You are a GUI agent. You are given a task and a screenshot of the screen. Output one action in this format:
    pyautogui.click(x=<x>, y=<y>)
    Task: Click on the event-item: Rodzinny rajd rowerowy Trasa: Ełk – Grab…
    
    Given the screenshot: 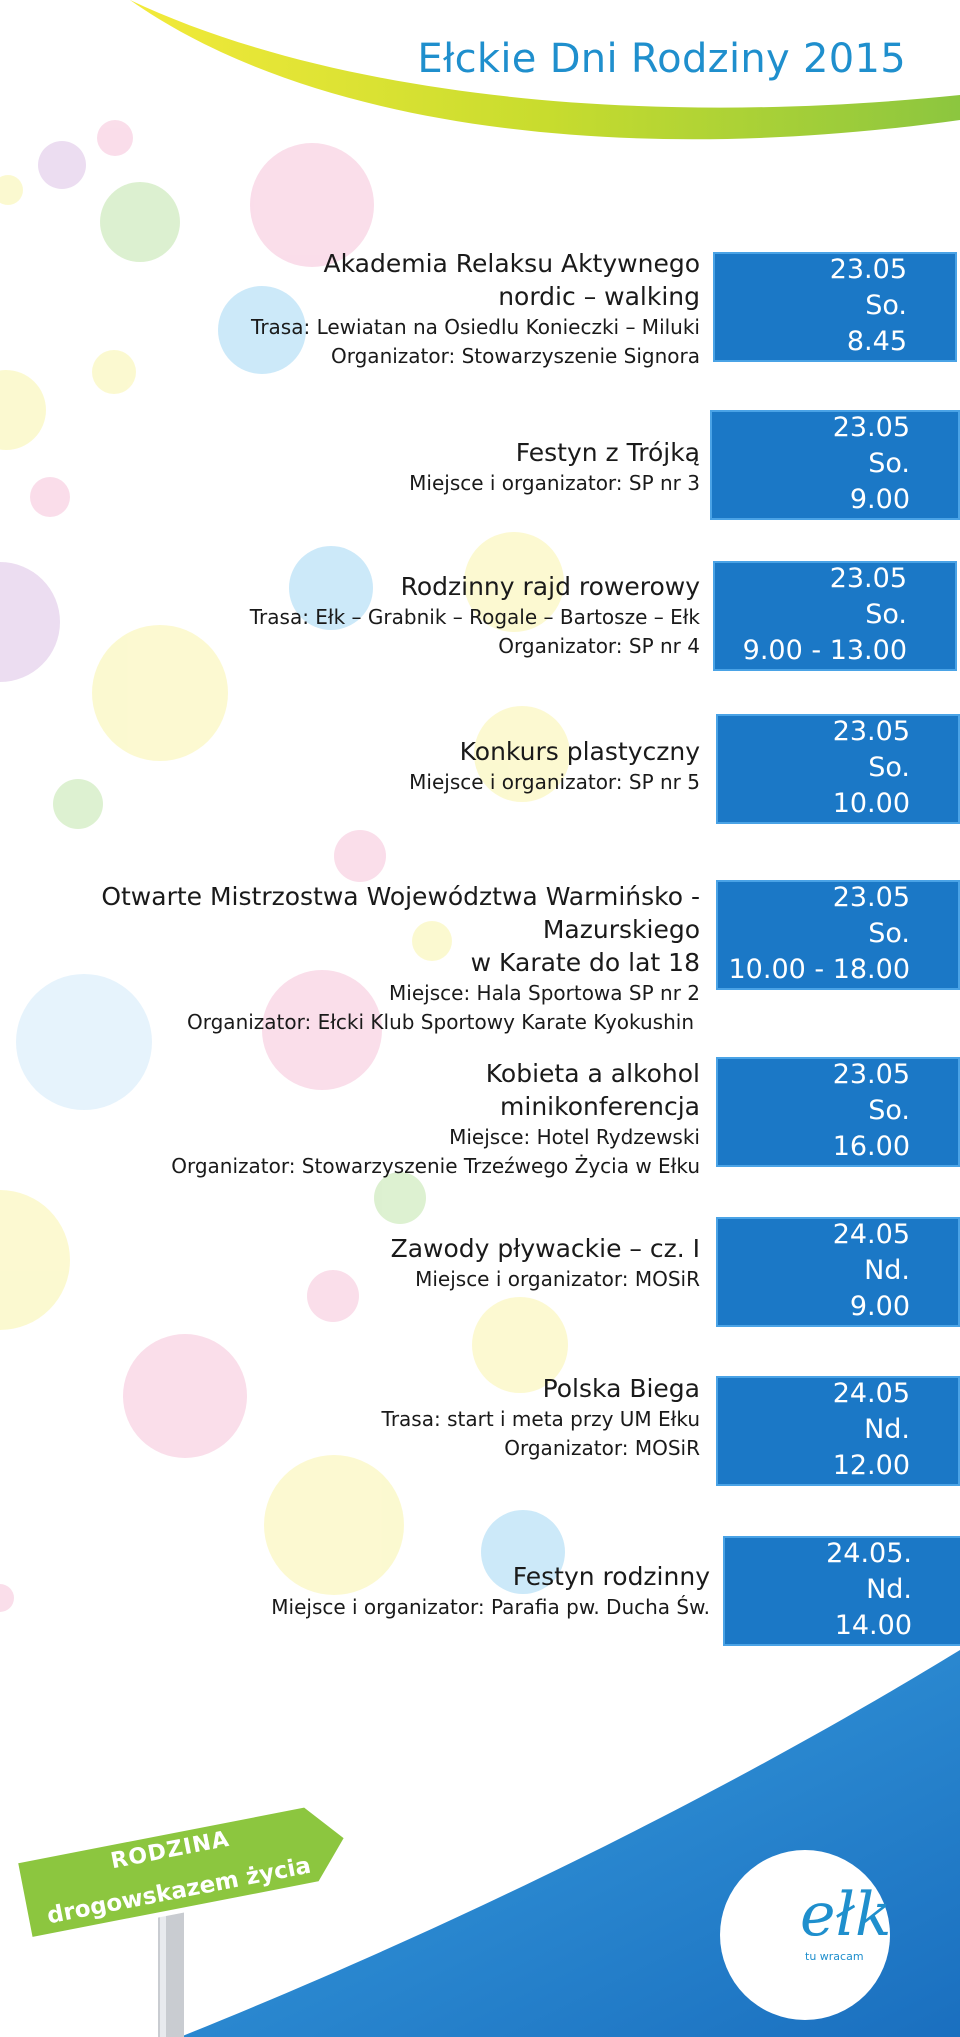 What is the action you would take?
    pyautogui.click(x=475, y=615)
    